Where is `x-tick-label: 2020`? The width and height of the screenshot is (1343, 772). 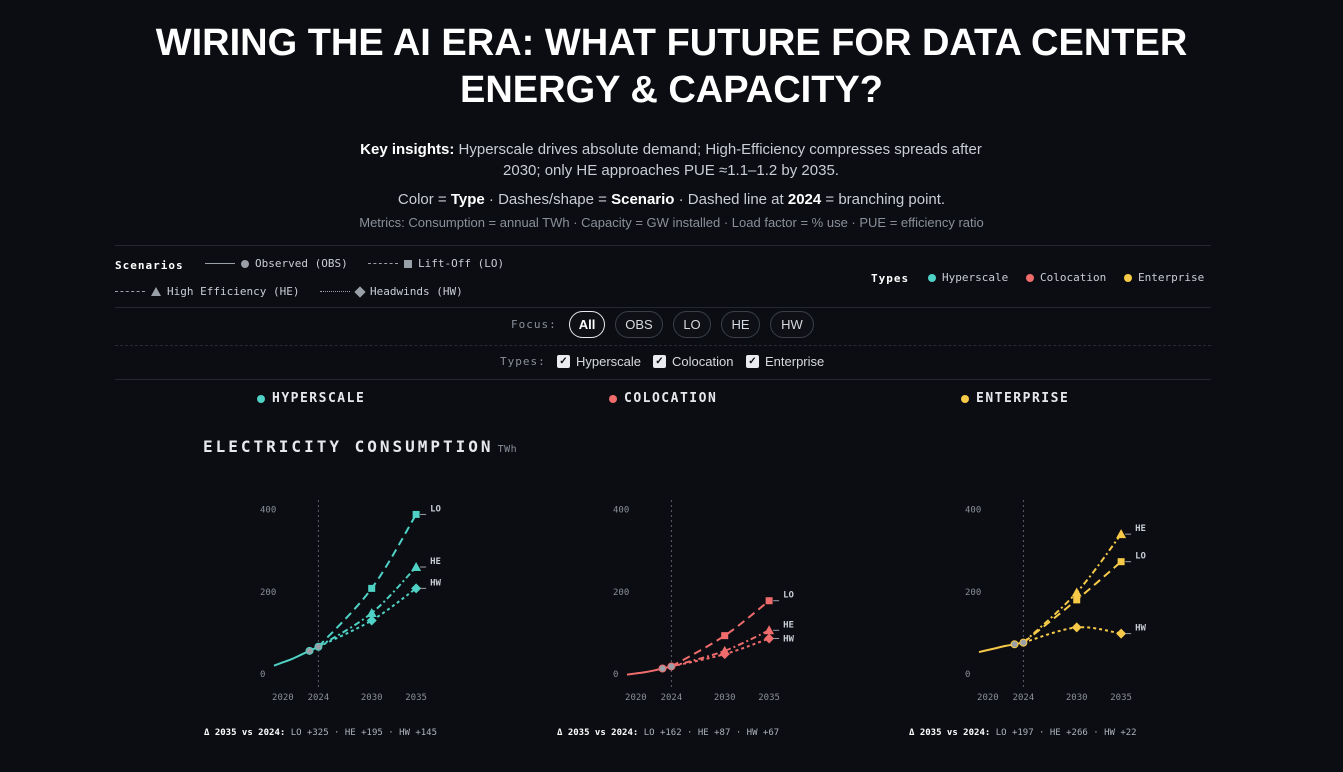
x-tick-label: 2020 is located at coordinates (636, 698).